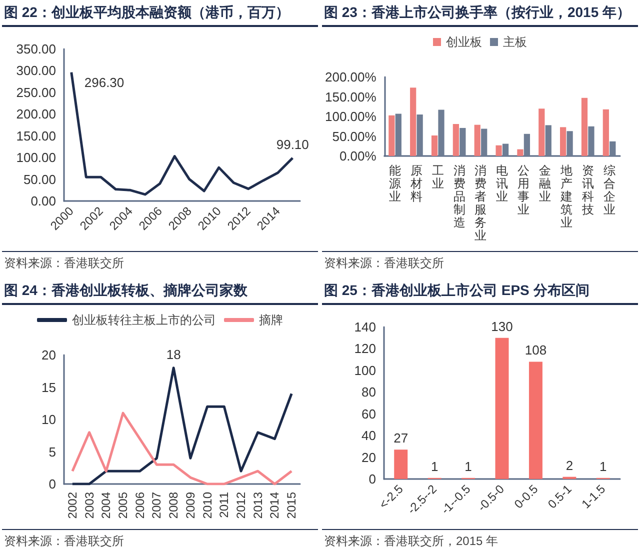  I want to click on x-tick-label: 2010, so click(207, 504).